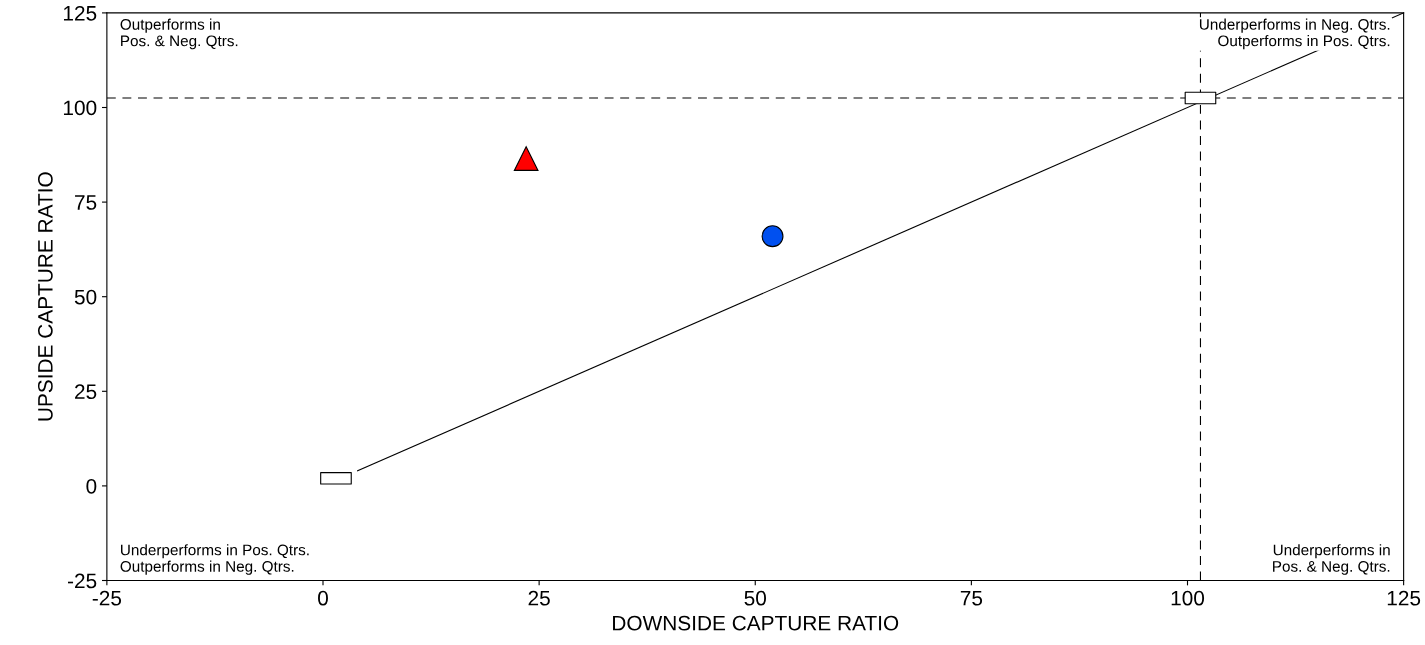 The image size is (1425, 645). I want to click on x-tick-label: 75, so click(971, 598).